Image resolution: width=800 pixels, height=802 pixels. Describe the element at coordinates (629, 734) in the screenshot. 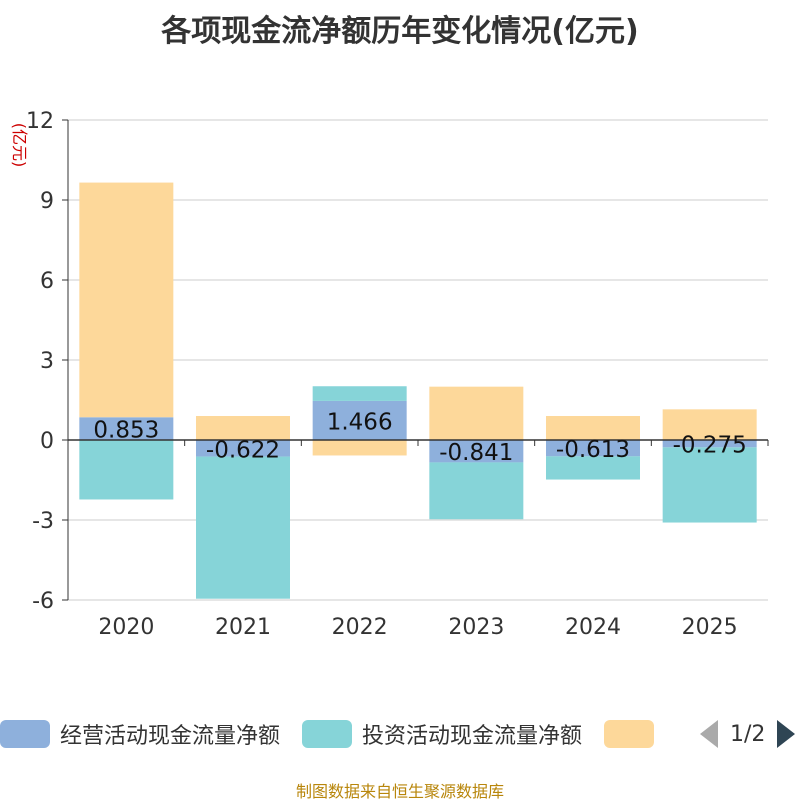

I see `legend-swatch-financing` at that location.